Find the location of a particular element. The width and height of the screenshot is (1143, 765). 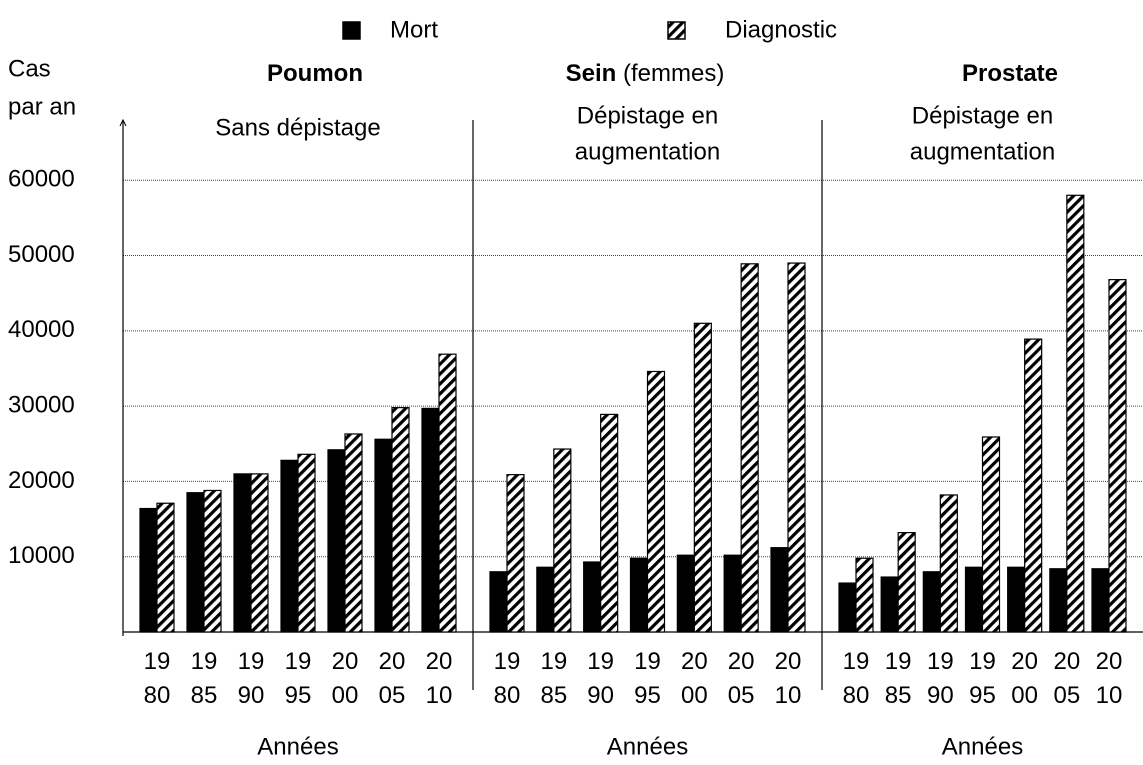

panel-title-note: (femmes) is located at coordinates (673, 73).